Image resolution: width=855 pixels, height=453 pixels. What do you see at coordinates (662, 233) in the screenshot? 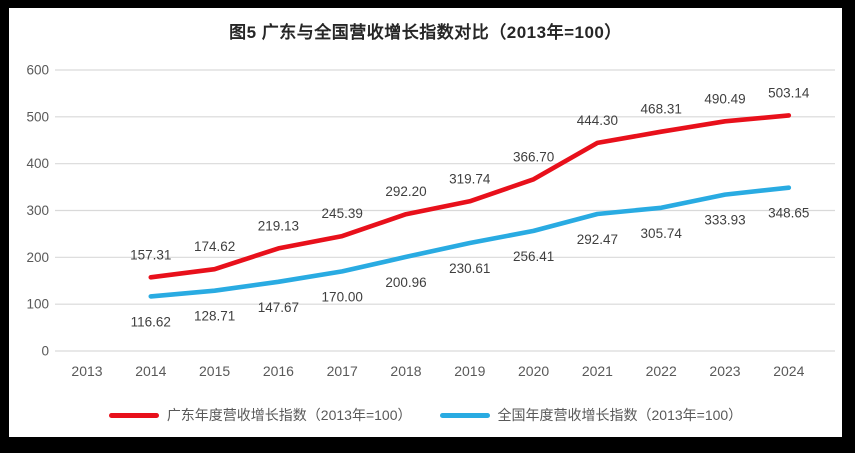
I see `data-label: 305.74` at bounding box center [662, 233].